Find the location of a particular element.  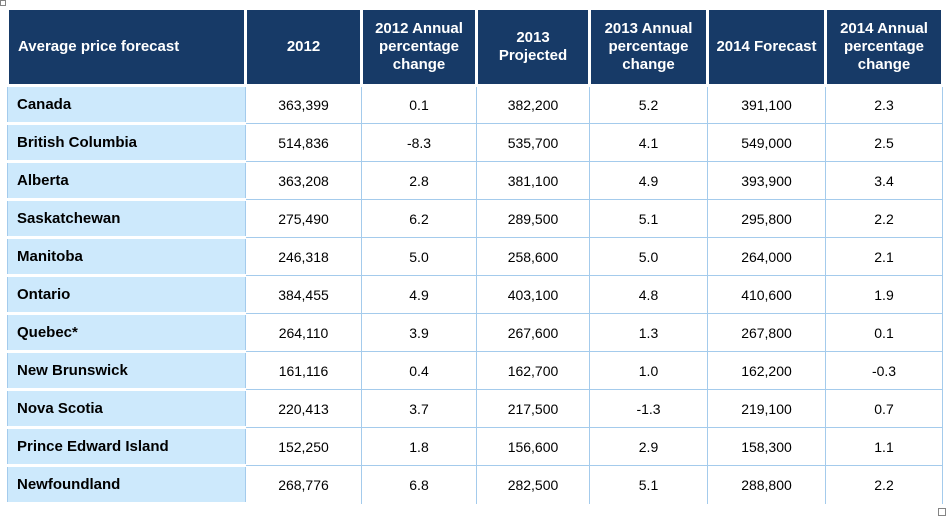

data-cell: 3.4 is located at coordinates (884, 180).